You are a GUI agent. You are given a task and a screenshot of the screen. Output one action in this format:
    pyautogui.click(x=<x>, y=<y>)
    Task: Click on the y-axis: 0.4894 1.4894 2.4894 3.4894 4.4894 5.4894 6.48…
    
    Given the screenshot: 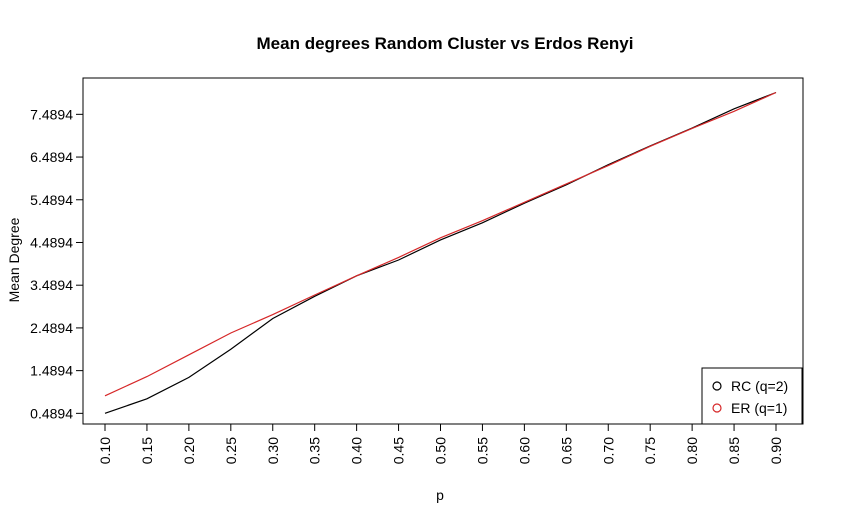 What is the action you would take?
    pyautogui.click(x=57, y=263)
    